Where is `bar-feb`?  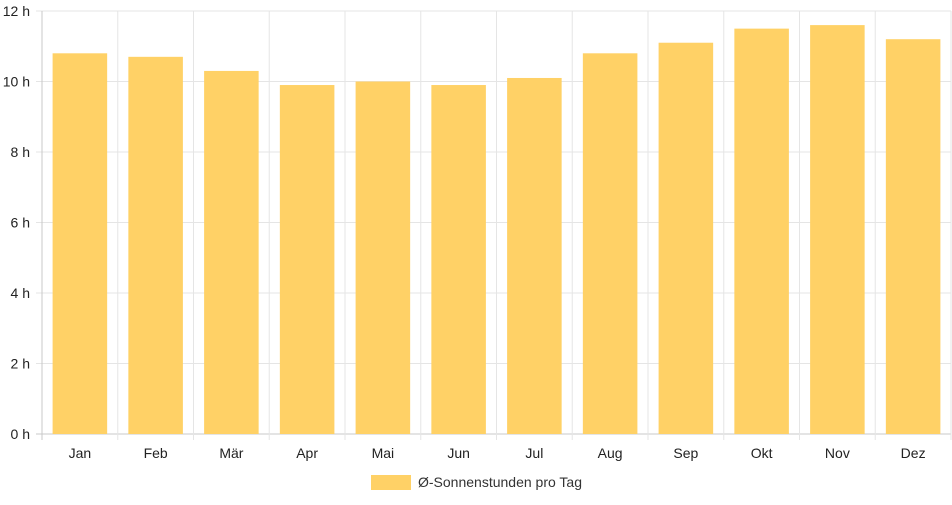
bar-feb is located at coordinates (155, 245).